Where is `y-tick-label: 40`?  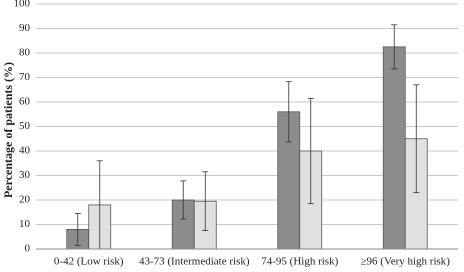
y-tick-label: 40 is located at coordinates (25, 151).